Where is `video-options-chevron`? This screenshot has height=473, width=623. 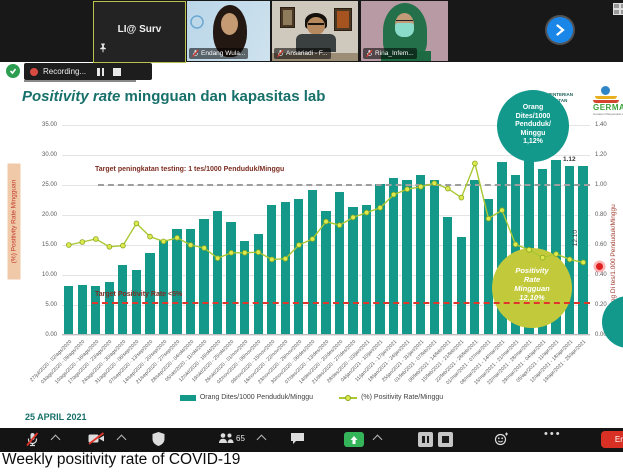 video-options-chevron is located at coordinates (121, 438).